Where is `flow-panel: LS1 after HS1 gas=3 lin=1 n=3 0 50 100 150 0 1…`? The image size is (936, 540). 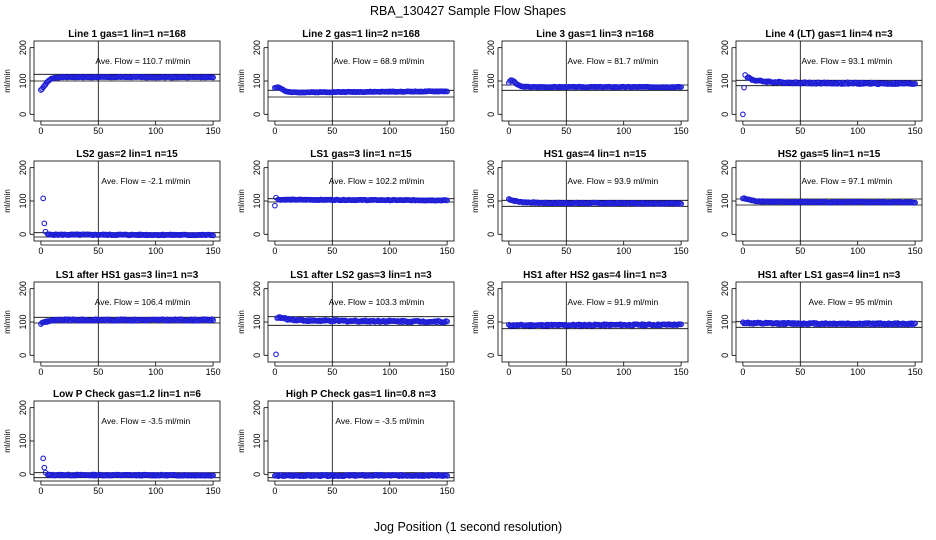
flow-panel: LS1 after HS1 gas=3 lin=1 n=3 0 50 100 150 0 1… is located at coordinates (112, 323).